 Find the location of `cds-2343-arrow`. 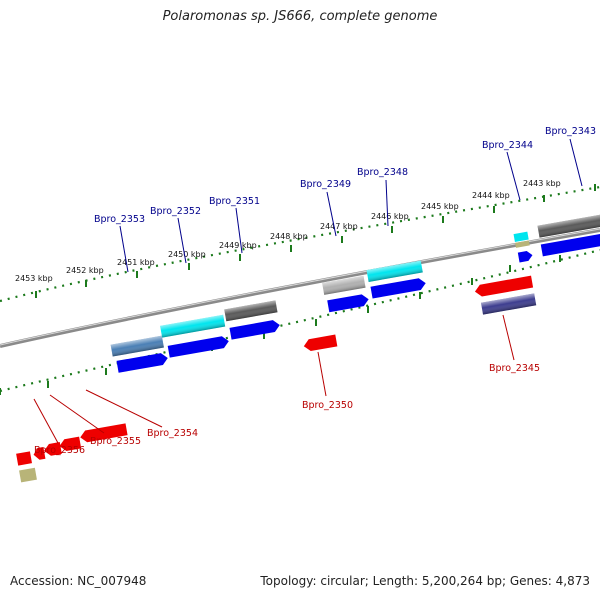

cds-2343-arrow is located at coordinates (570, 244).